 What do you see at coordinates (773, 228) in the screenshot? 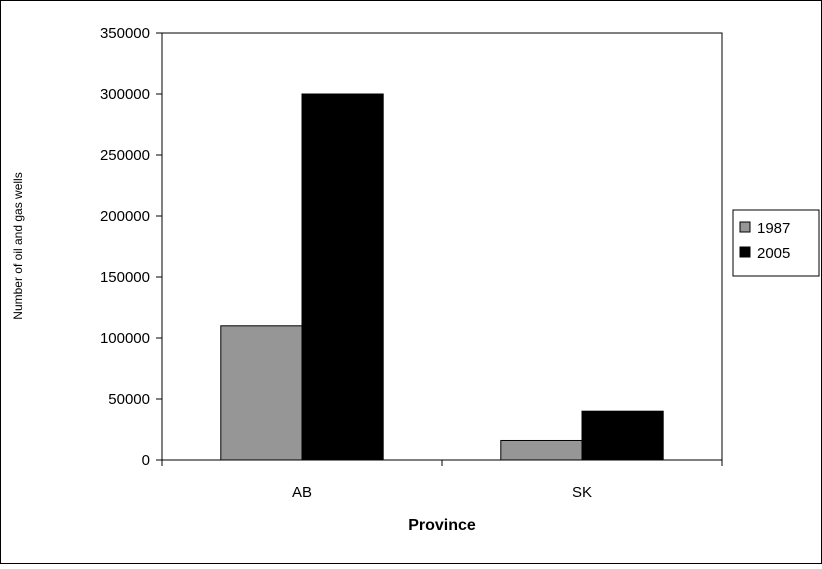
I see `legend-label-1987: 1987` at bounding box center [773, 228].